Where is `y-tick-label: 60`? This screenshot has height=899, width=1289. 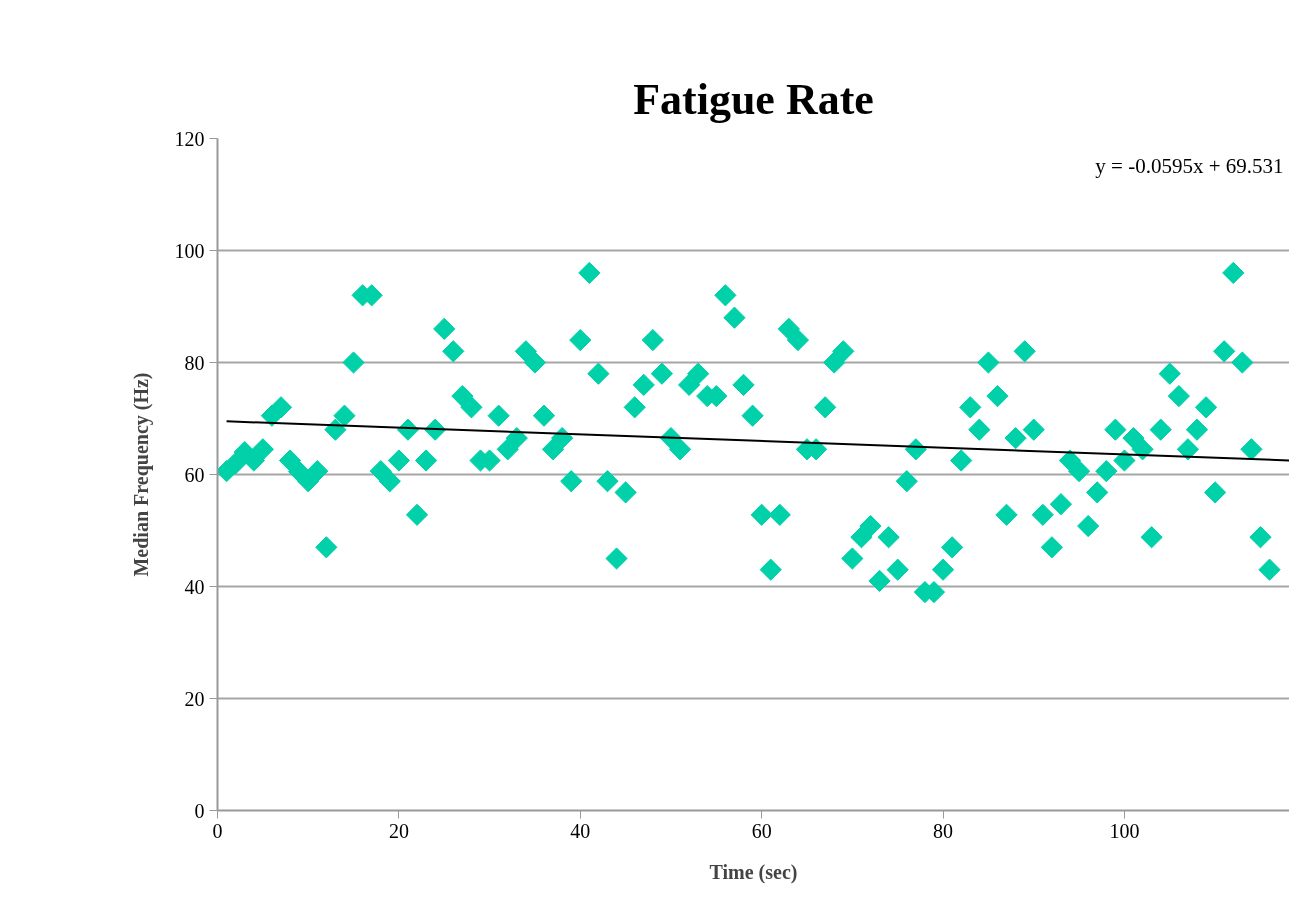 y-tick-label: 60 is located at coordinates (194, 474).